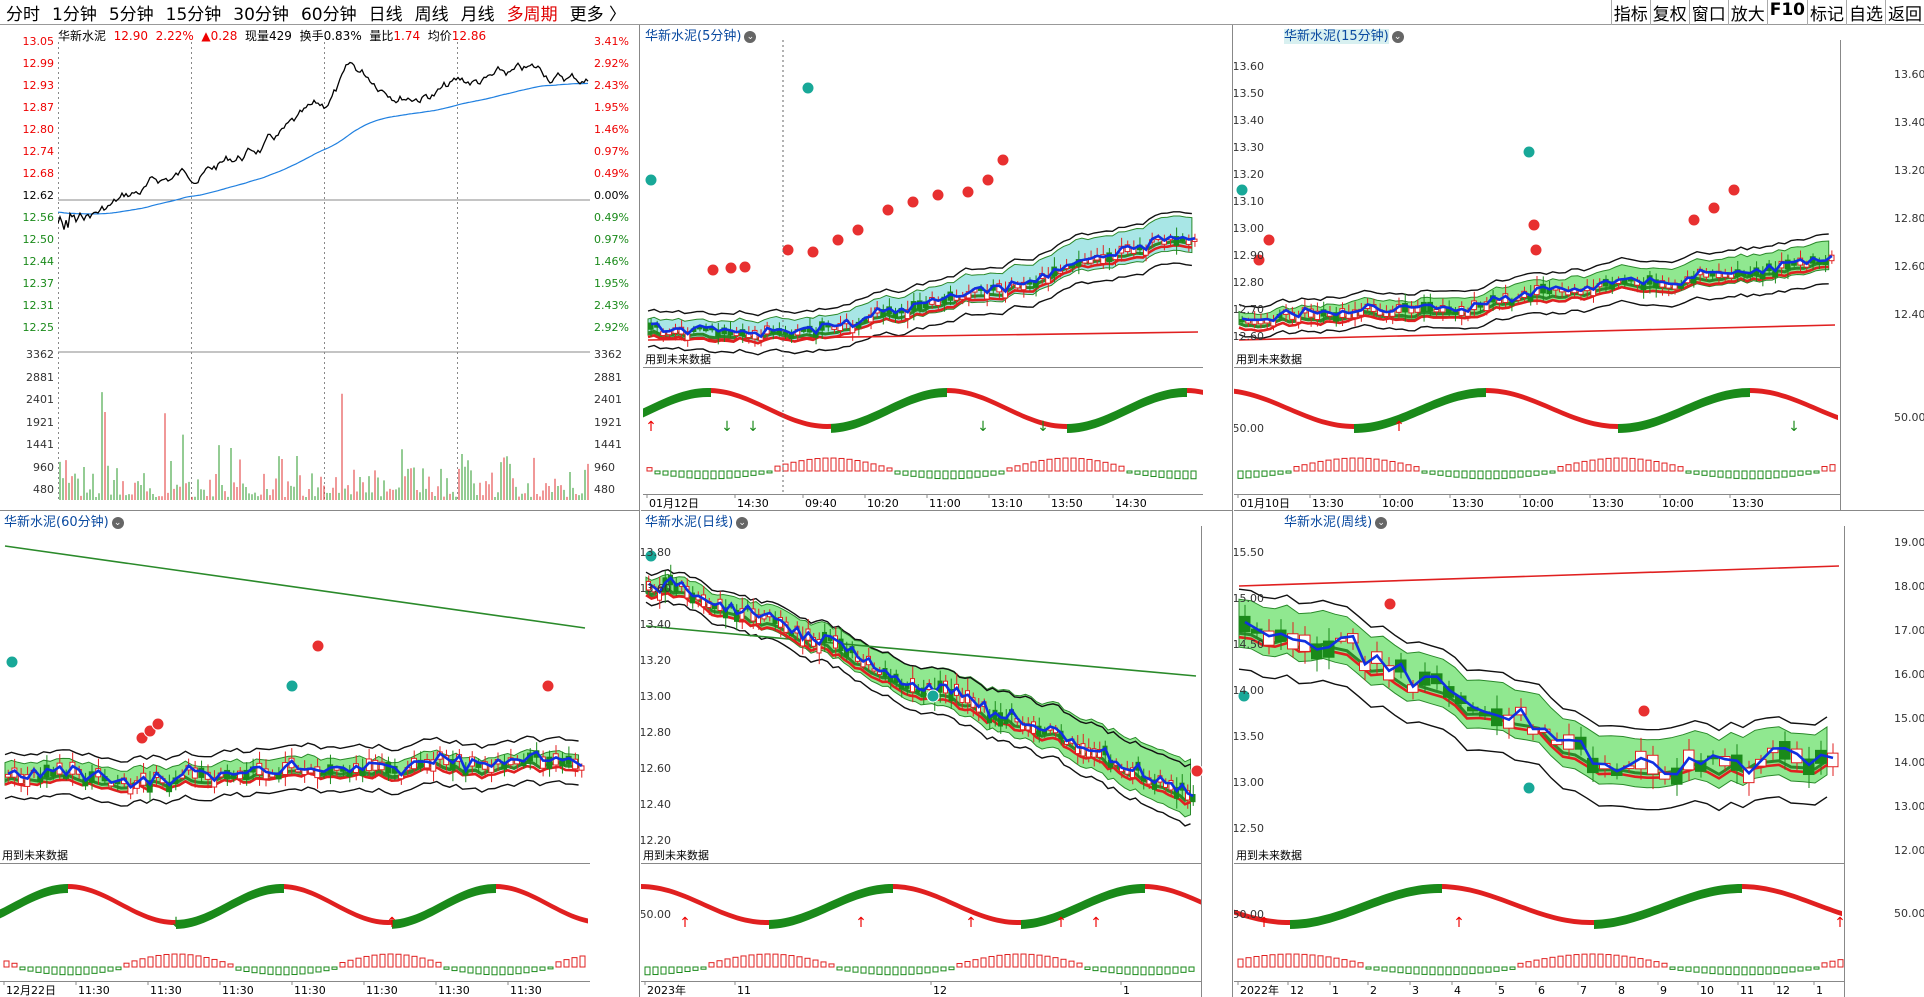 The width and height of the screenshot is (1924, 997). Describe the element at coordinates (1344, 34) in the screenshot. I see `panel-15min-title: 华新水泥(15分钟) ⌄` at that location.